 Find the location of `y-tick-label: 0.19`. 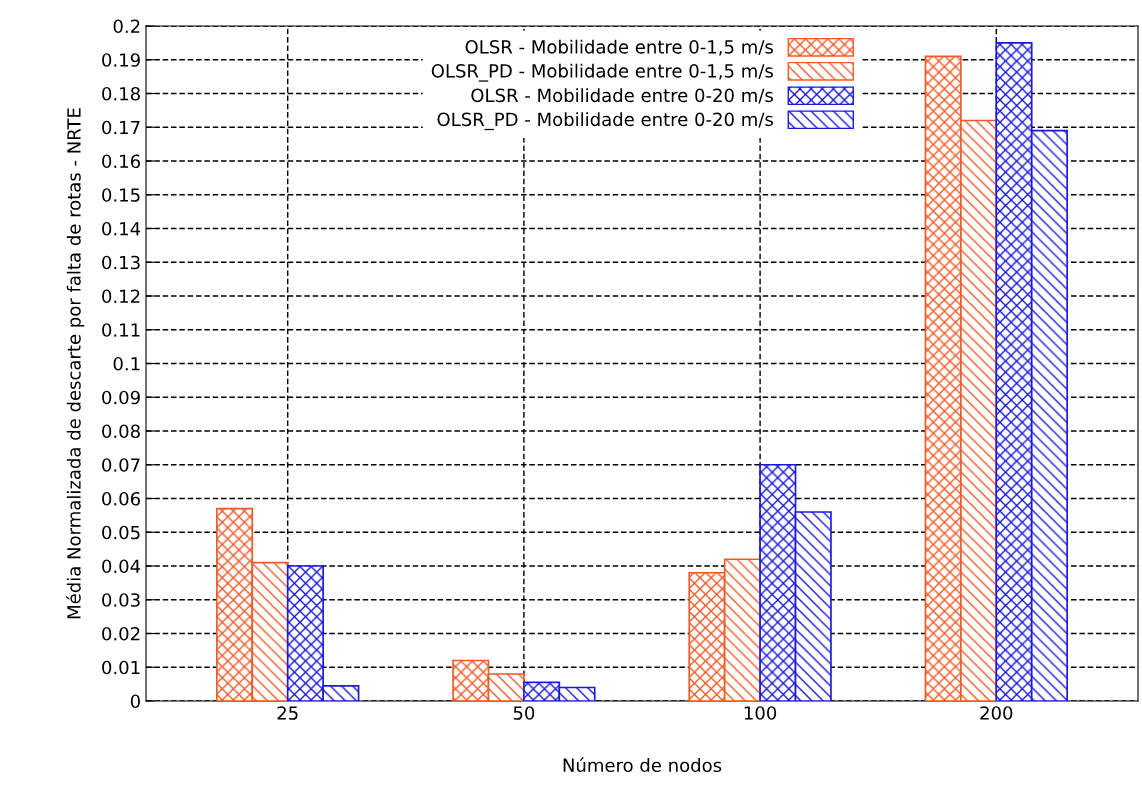

y-tick-label: 0.19 is located at coordinates (121, 60).